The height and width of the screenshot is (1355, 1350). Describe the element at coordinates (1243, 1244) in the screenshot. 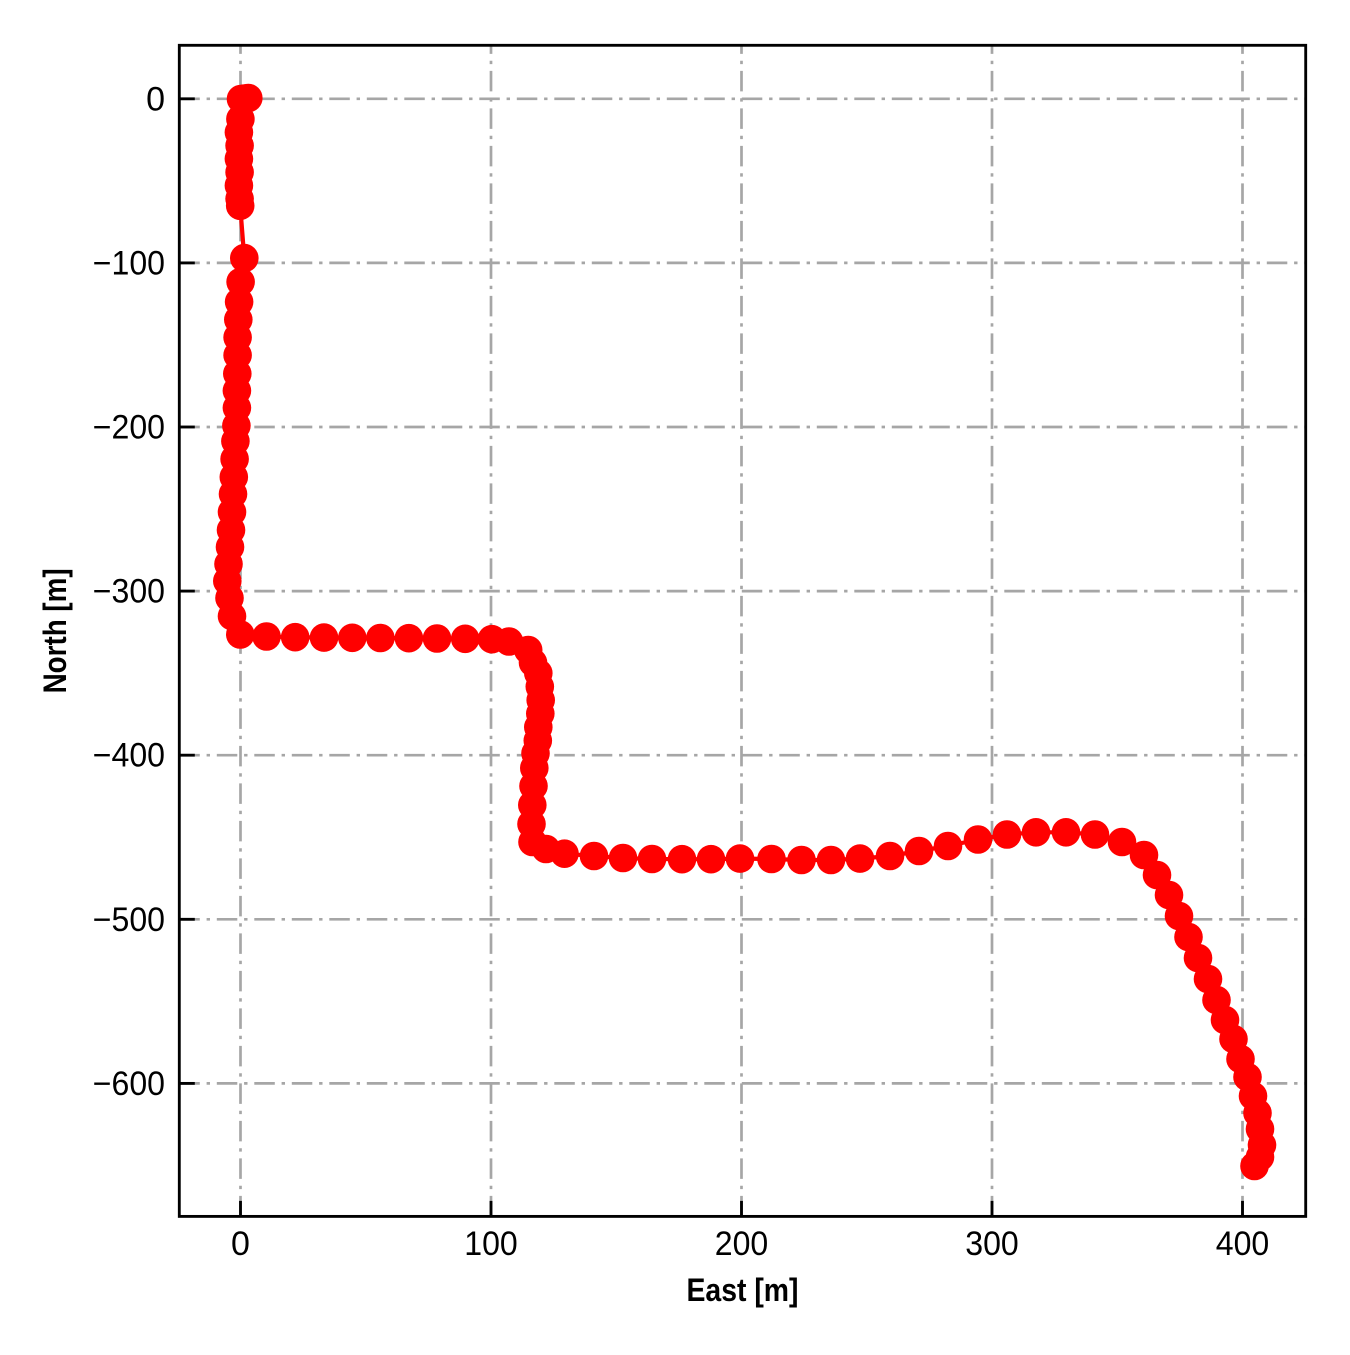

I see `svg-text: 400` at that location.